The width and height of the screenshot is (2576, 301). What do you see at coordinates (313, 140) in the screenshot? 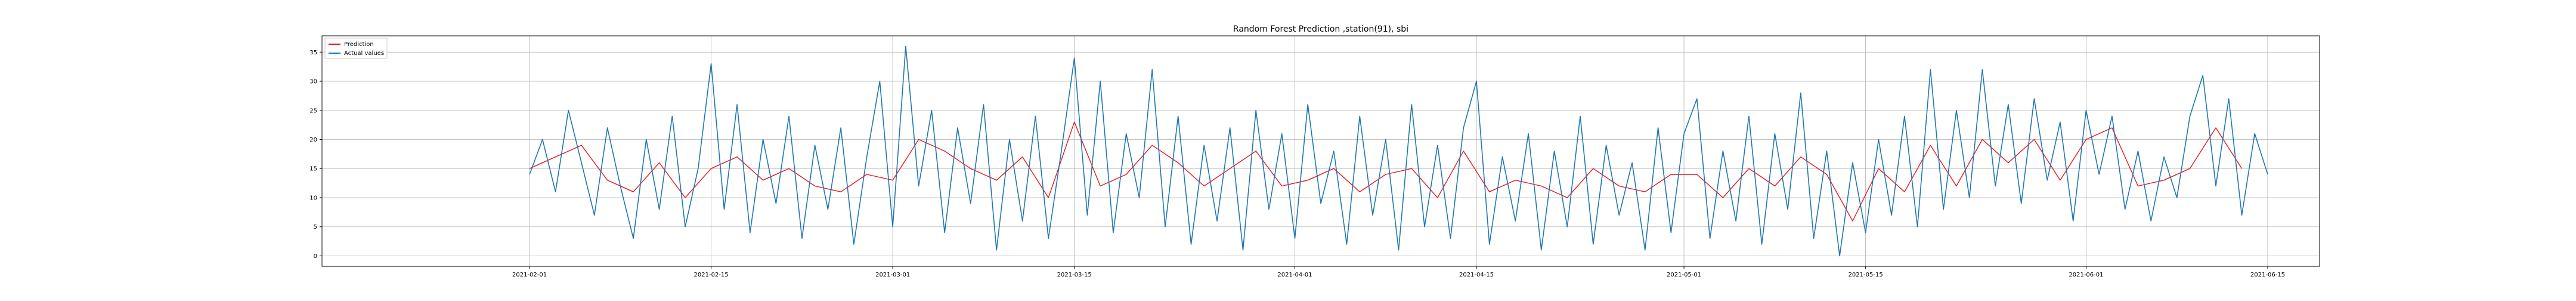
I see `y-tick-label: 20` at bounding box center [313, 140].